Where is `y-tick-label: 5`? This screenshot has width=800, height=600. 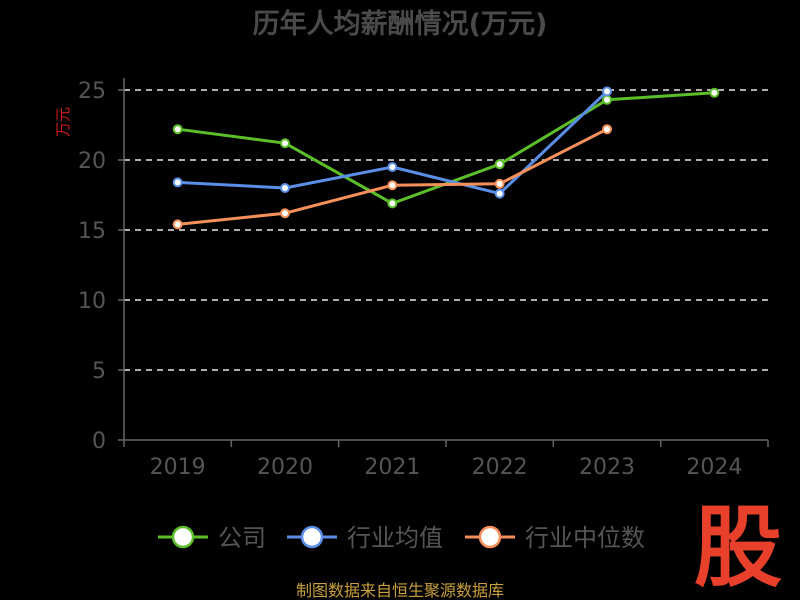
y-tick-label: 5 is located at coordinates (99, 371).